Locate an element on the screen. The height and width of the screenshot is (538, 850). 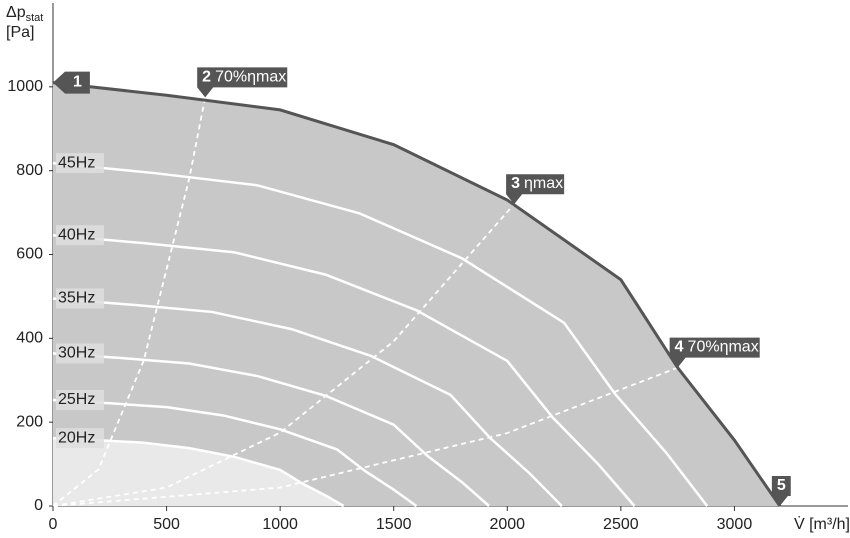
point-id: 5 is located at coordinates (781, 485).